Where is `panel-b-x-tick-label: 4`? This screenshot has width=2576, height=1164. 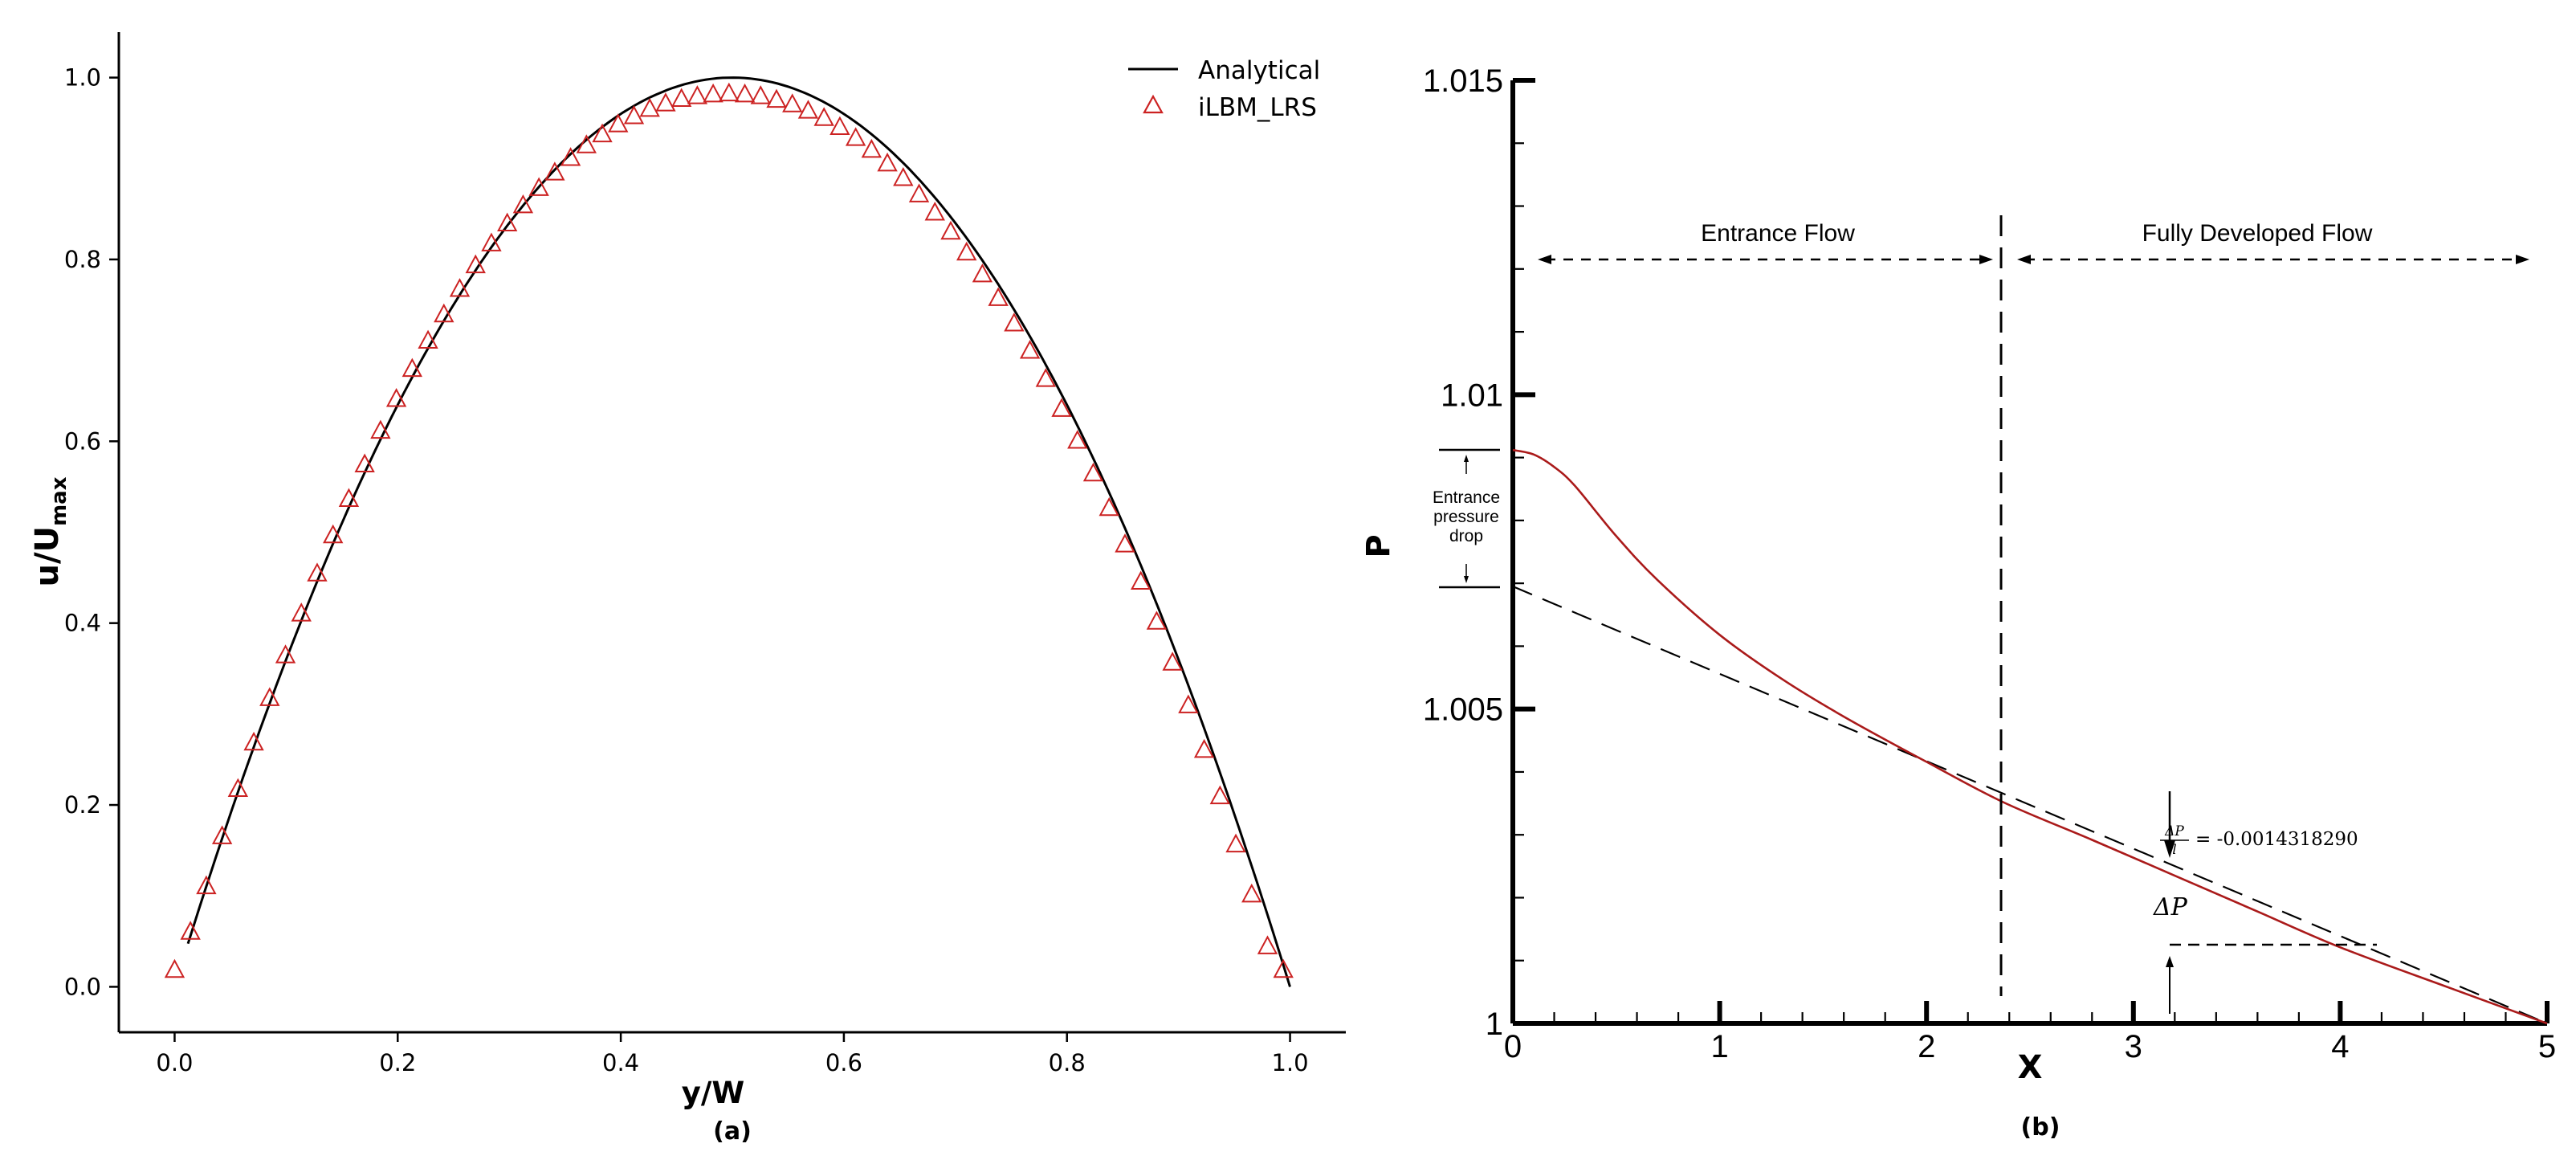 panel-b-x-tick-label: 4 is located at coordinates (2340, 1046).